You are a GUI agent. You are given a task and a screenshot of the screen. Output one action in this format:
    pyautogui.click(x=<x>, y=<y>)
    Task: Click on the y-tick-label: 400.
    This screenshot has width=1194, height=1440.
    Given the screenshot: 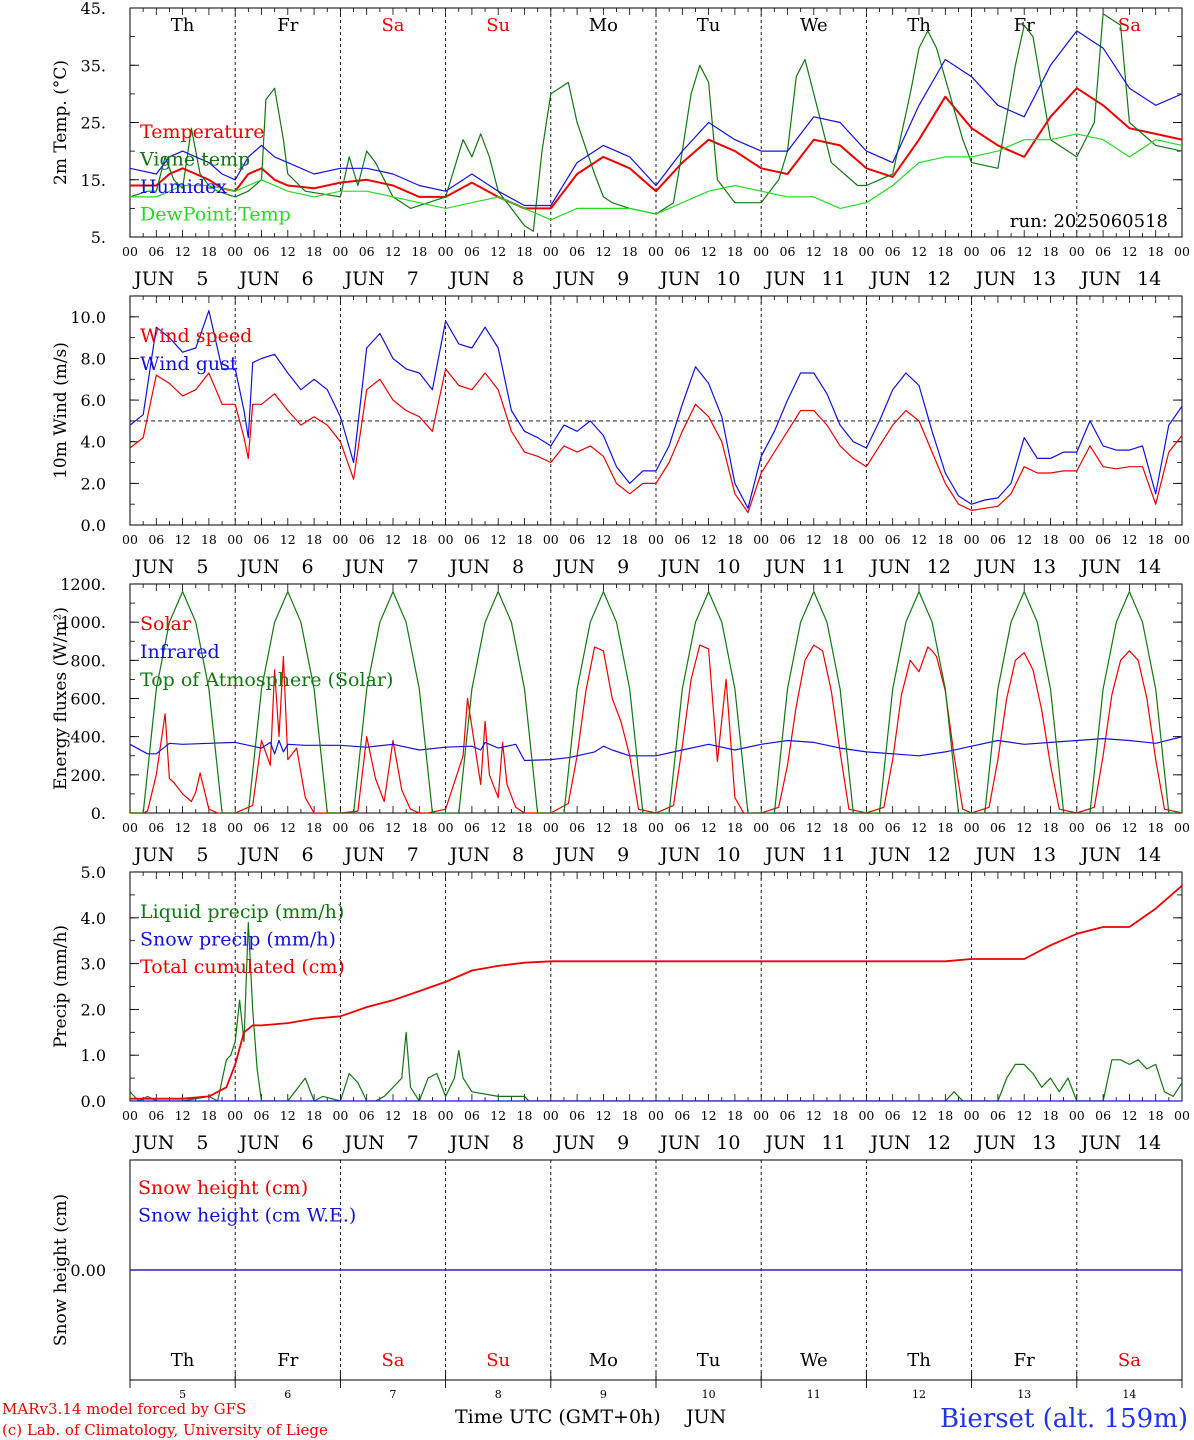 What is the action you would take?
    pyautogui.click(x=88, y=737)
    